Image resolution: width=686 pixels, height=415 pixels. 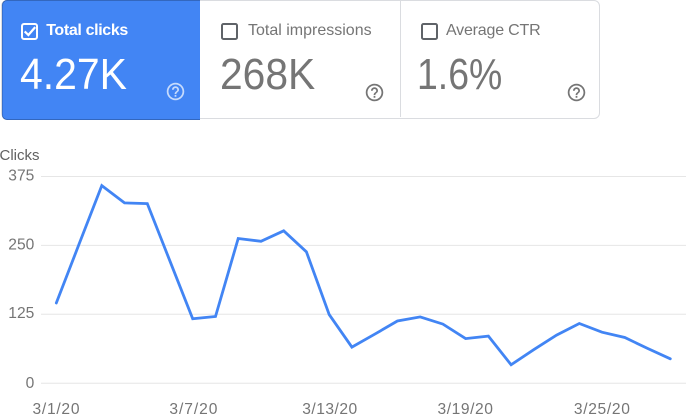 I want to click on svg-text: 3/13/20, so click(x=329, y=408).